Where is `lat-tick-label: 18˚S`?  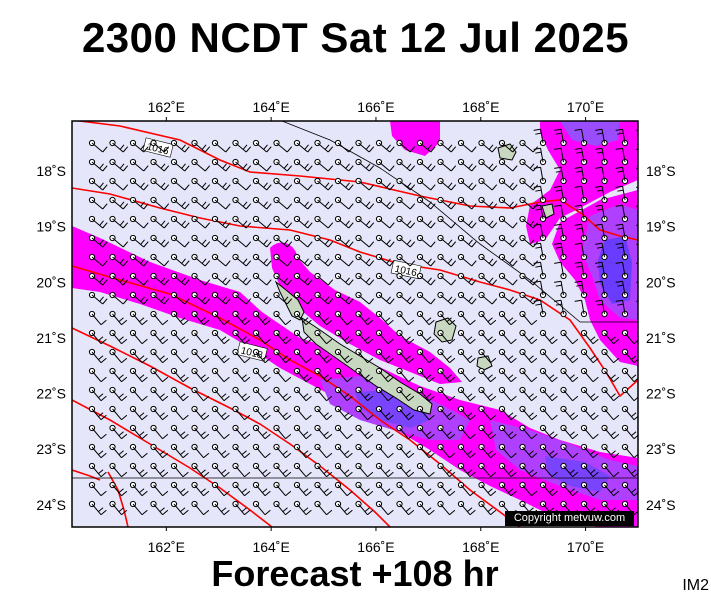
lat-tick-label: 18˚S is located at coordinates (661, 171).